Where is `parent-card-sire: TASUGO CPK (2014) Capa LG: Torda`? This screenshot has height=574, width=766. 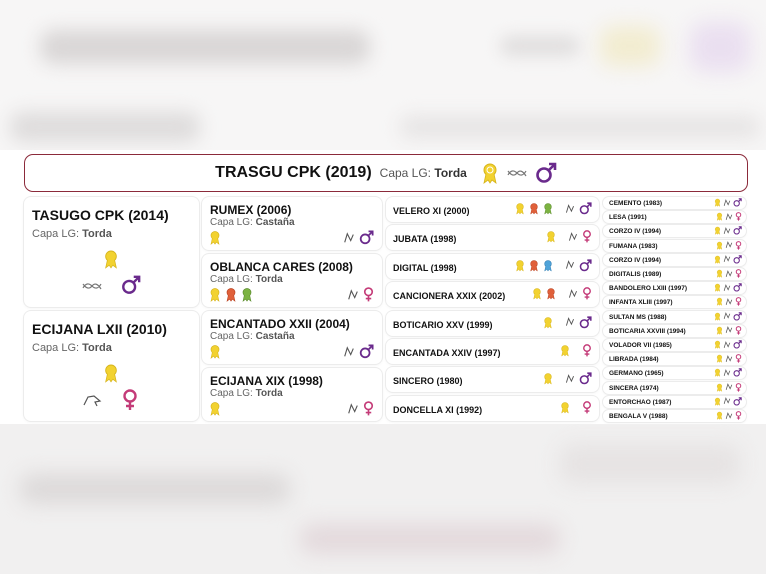
parent-card-sire: TASUGO CPK (2014) Capa LG: Torda is located at coordinates (111, 252).